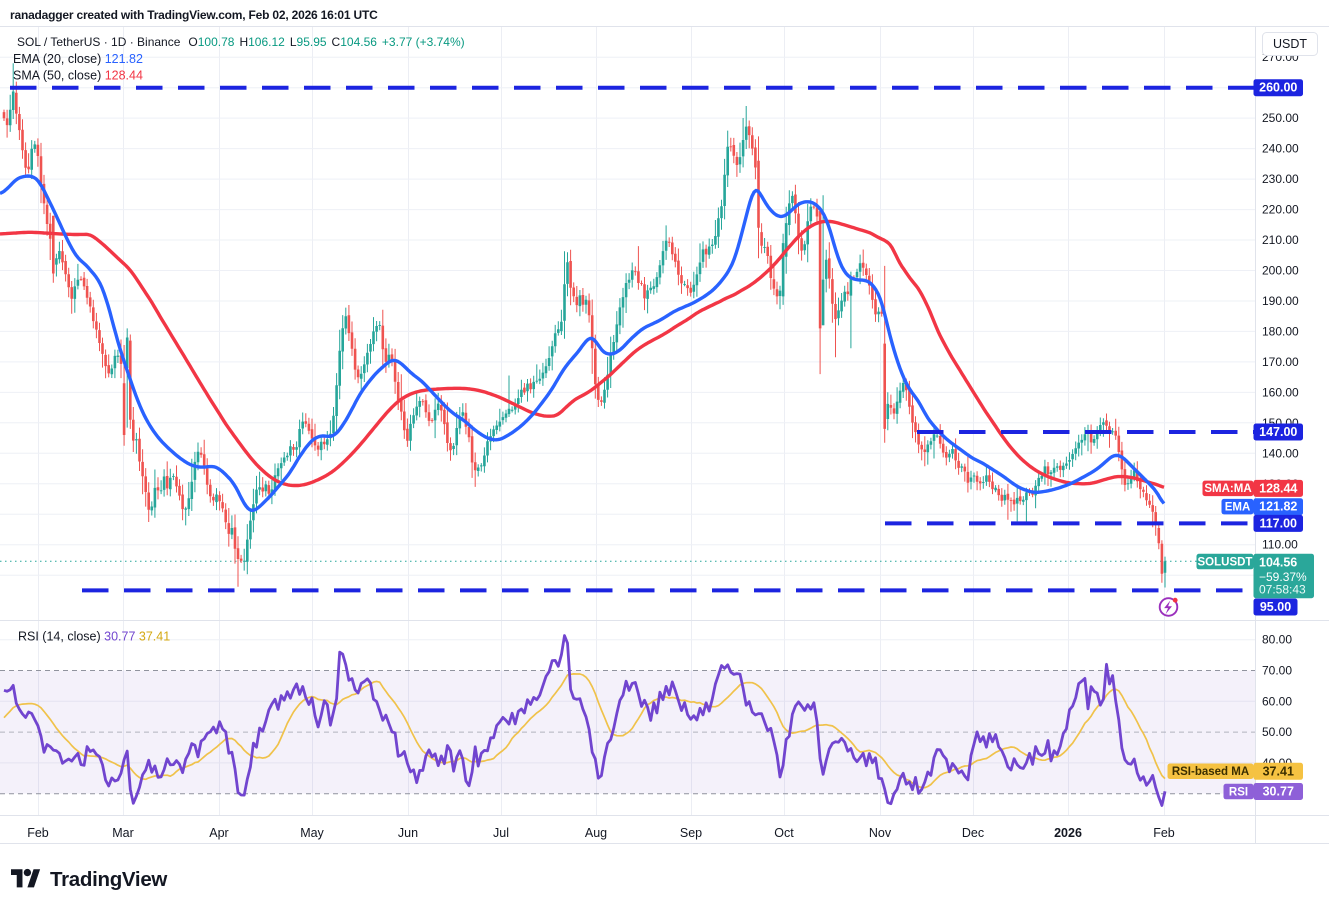  I want to click on svg-text: Apr, so click(218, 833).